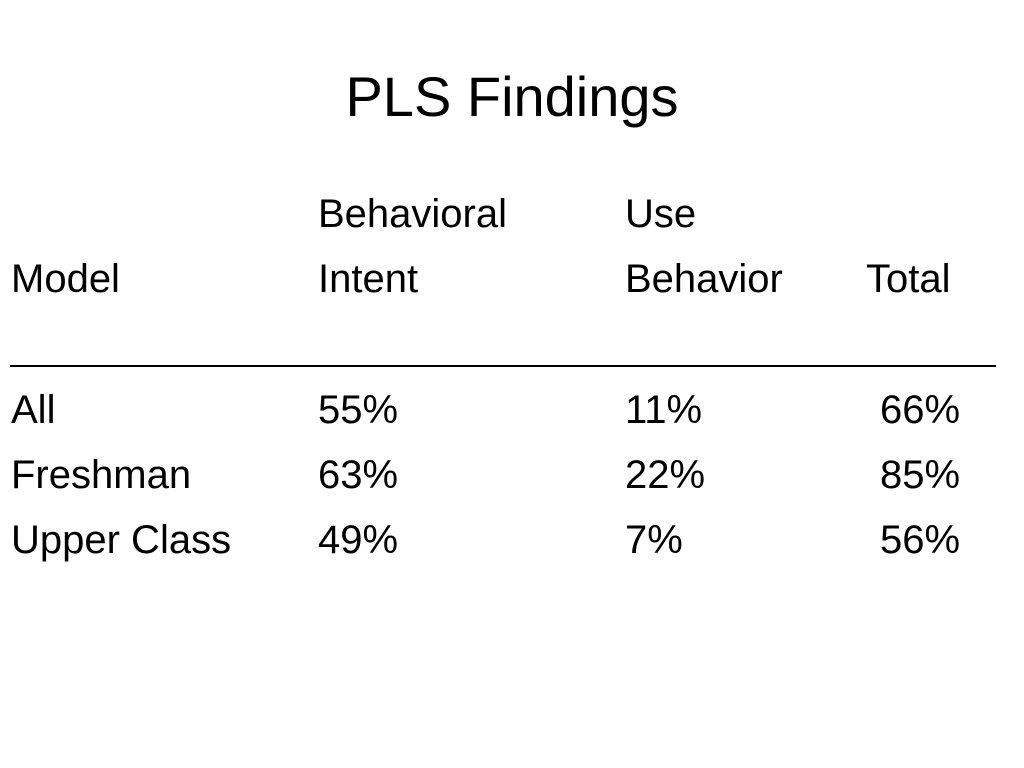  Describe the element at coordinates (358, 540) in the screenshot. I see `row-upper-class-intent: 49%` at that location.